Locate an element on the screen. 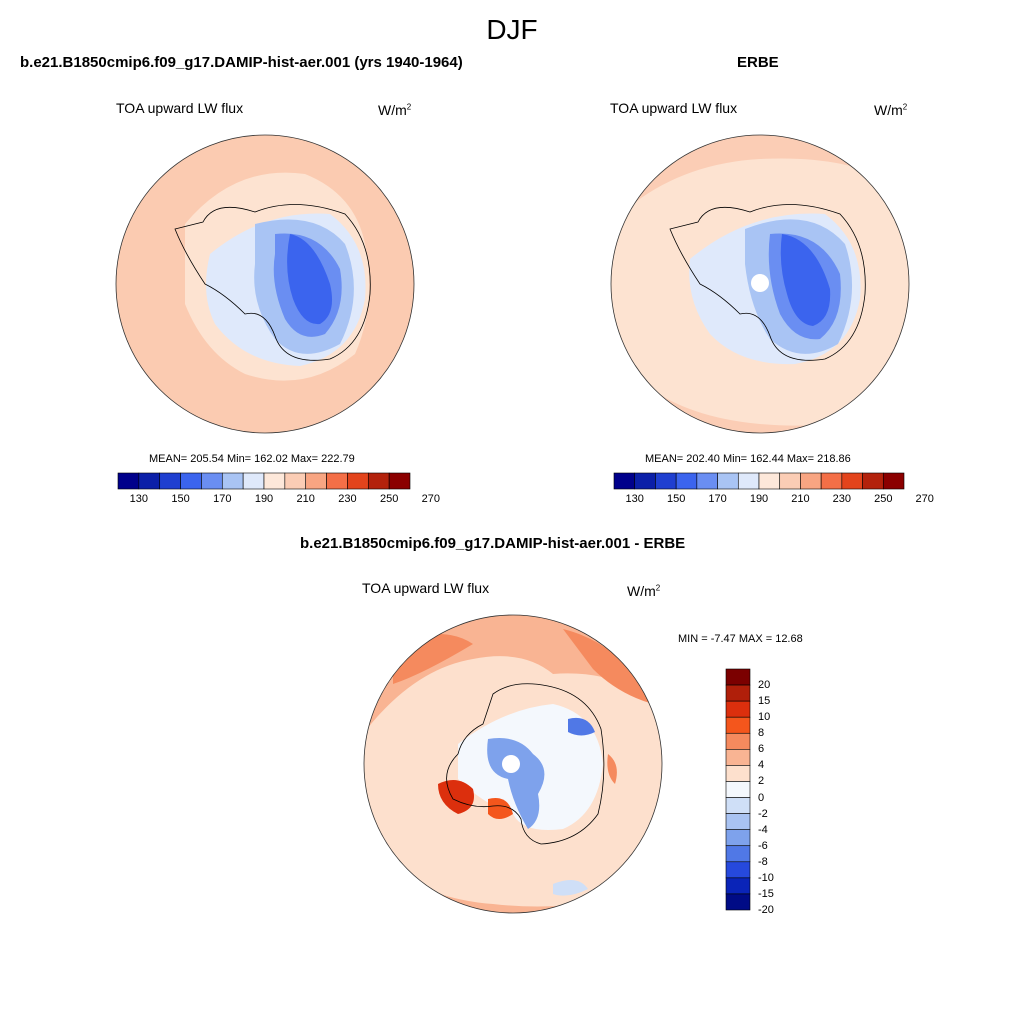 The width and height of the screenshot is (1024, 1024). panel-2-variable: TOA upward LW flux is located at coordinates (674, 108).